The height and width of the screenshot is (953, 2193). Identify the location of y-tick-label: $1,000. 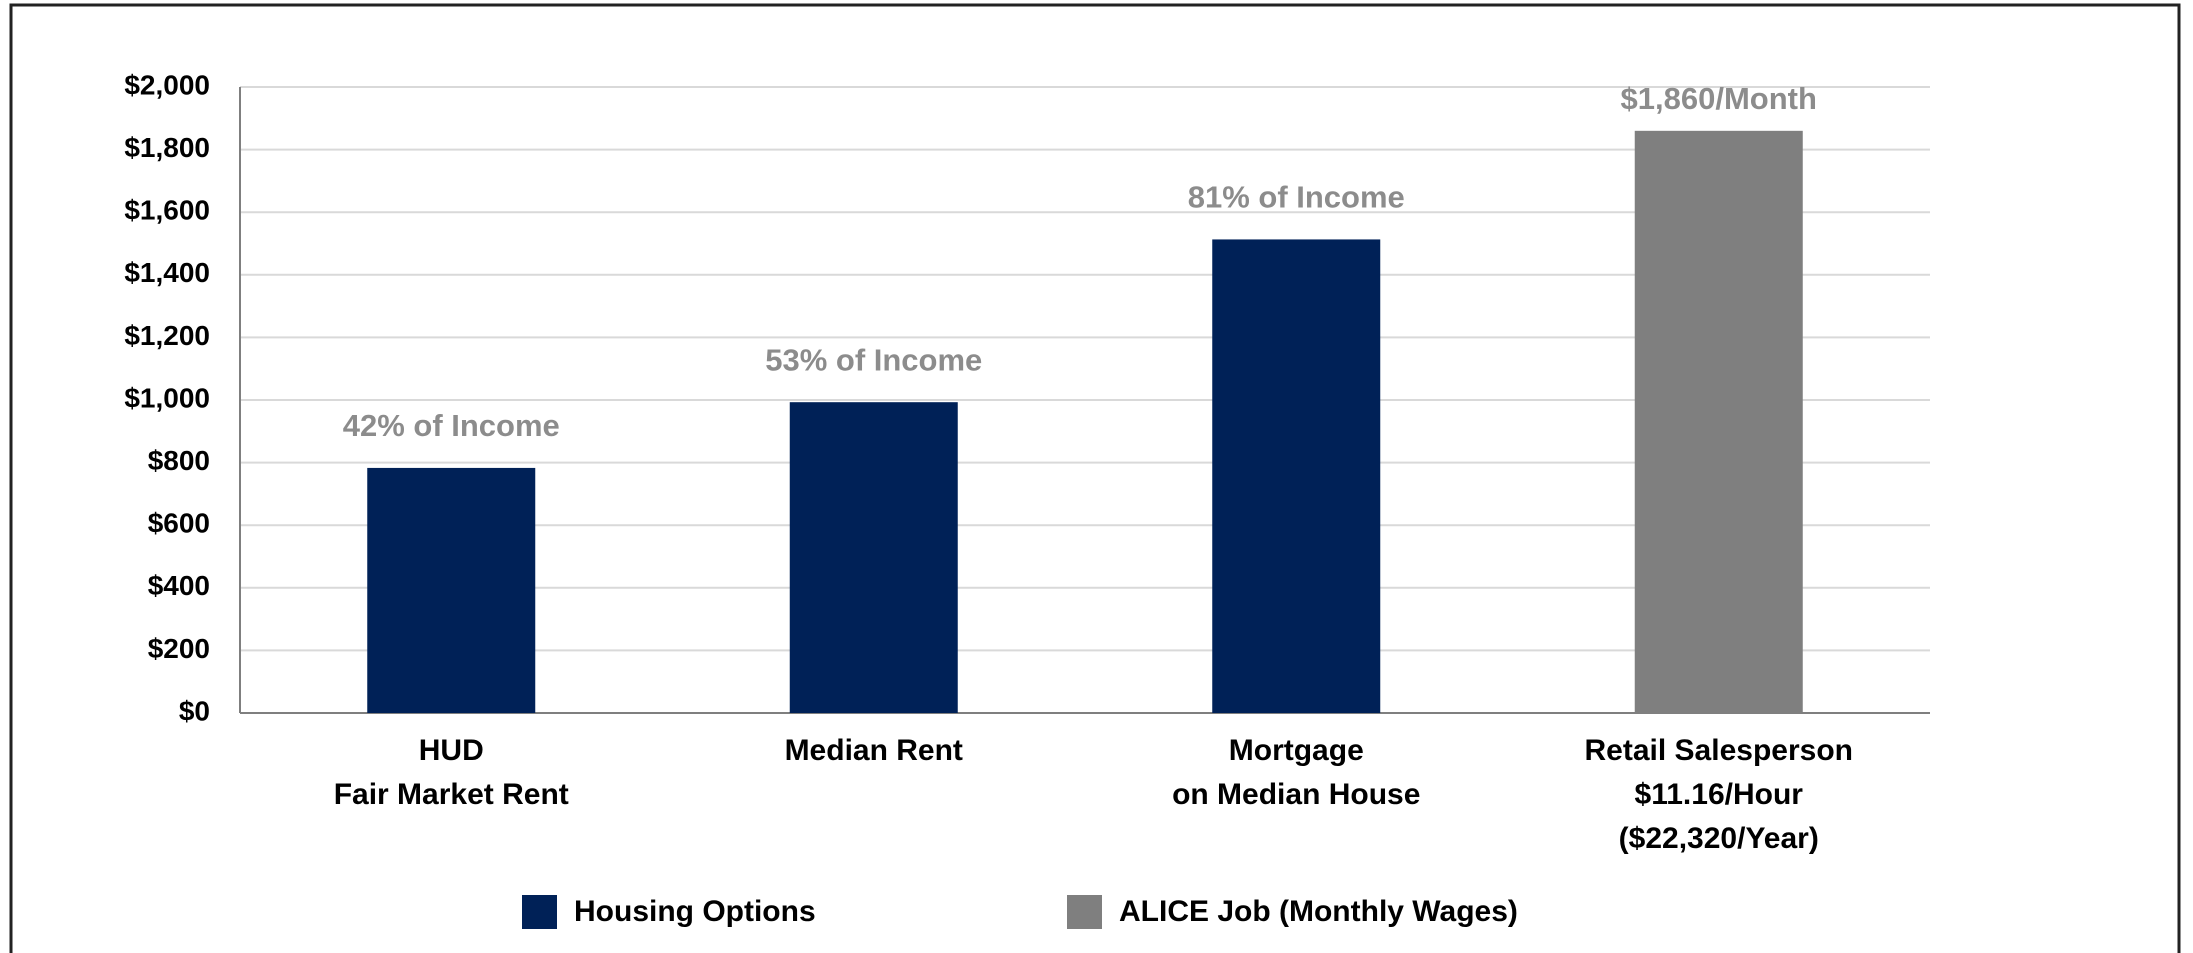
(167, 397).